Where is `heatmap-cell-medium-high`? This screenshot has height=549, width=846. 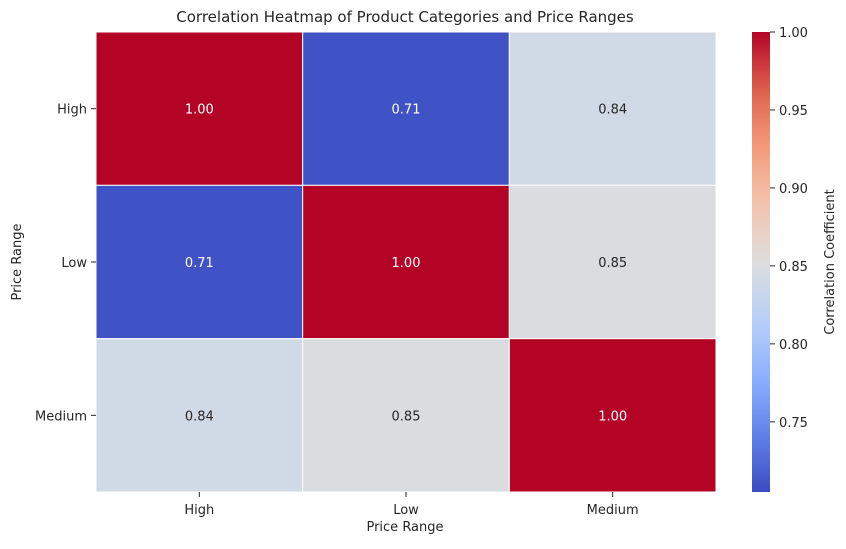
heatmap-cell-medium-high is located at coordinates (199, 415).